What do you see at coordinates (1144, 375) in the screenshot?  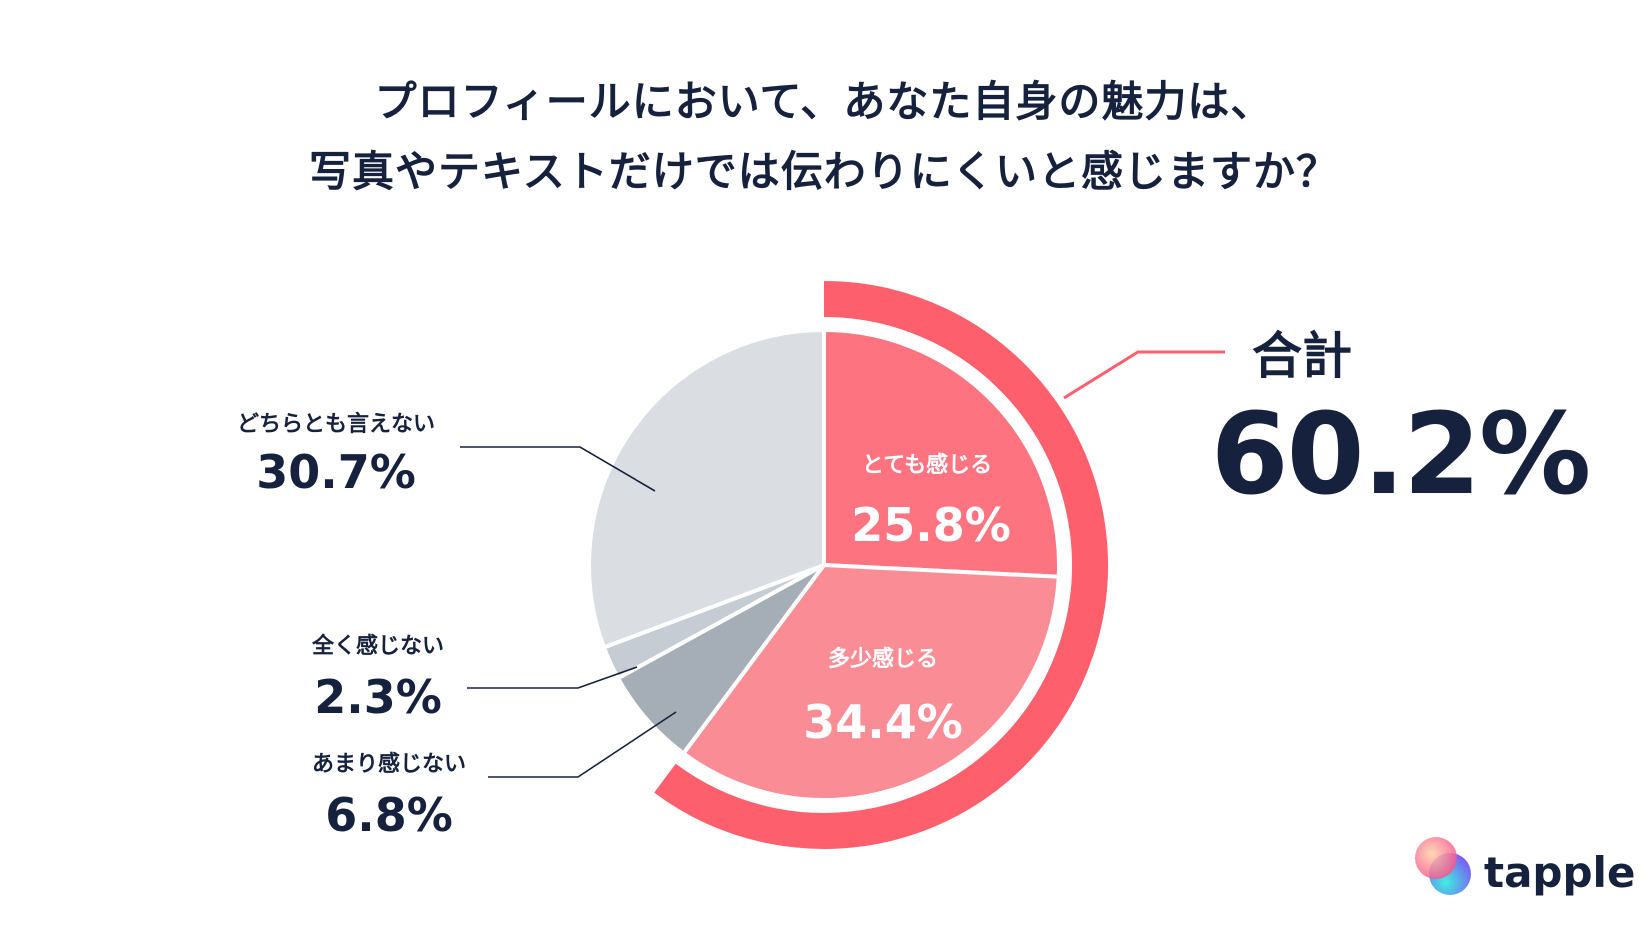 I see `total-leader-line` at bounding box center [1144, 375].